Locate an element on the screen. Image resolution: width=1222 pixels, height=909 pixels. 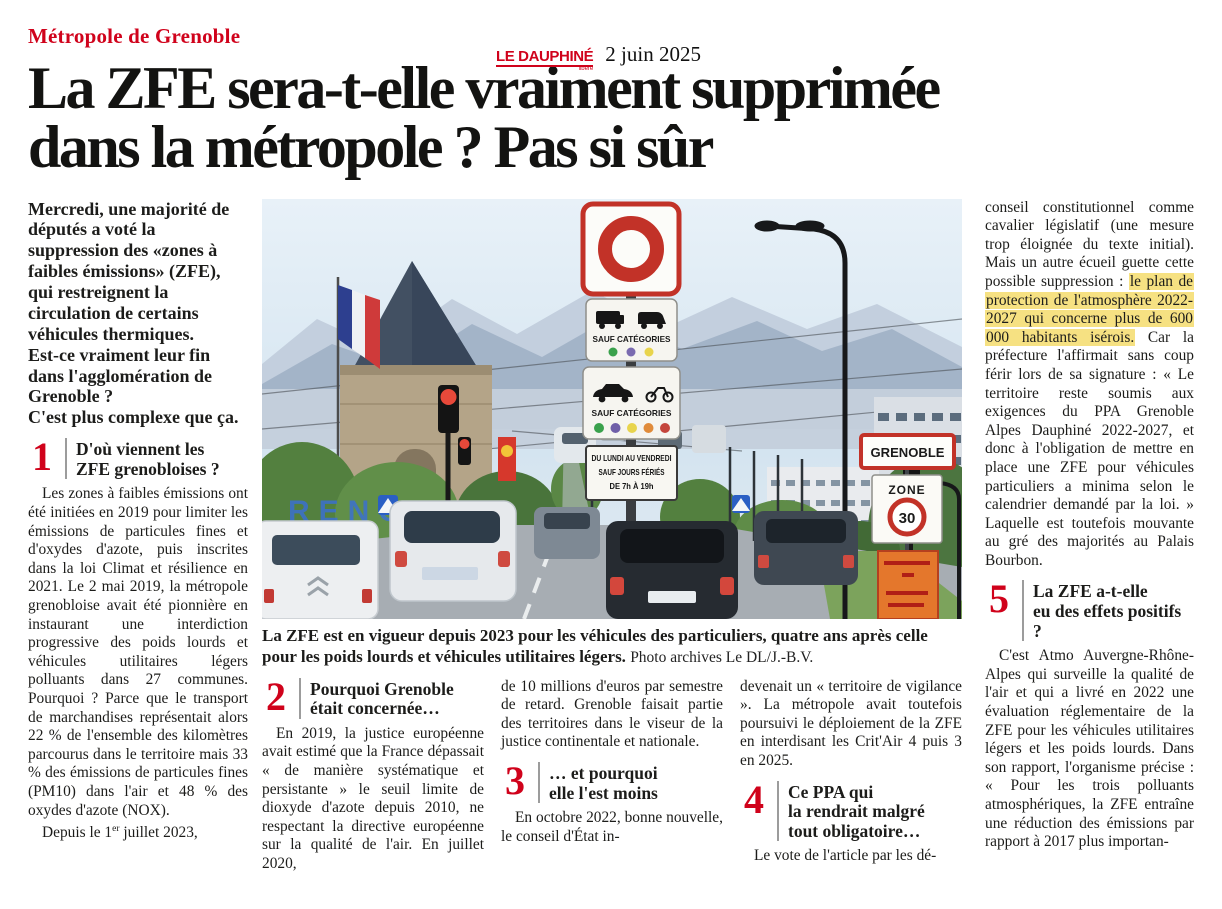
svg-text: DE 7h À 19h is located at coordinates (632, 486).